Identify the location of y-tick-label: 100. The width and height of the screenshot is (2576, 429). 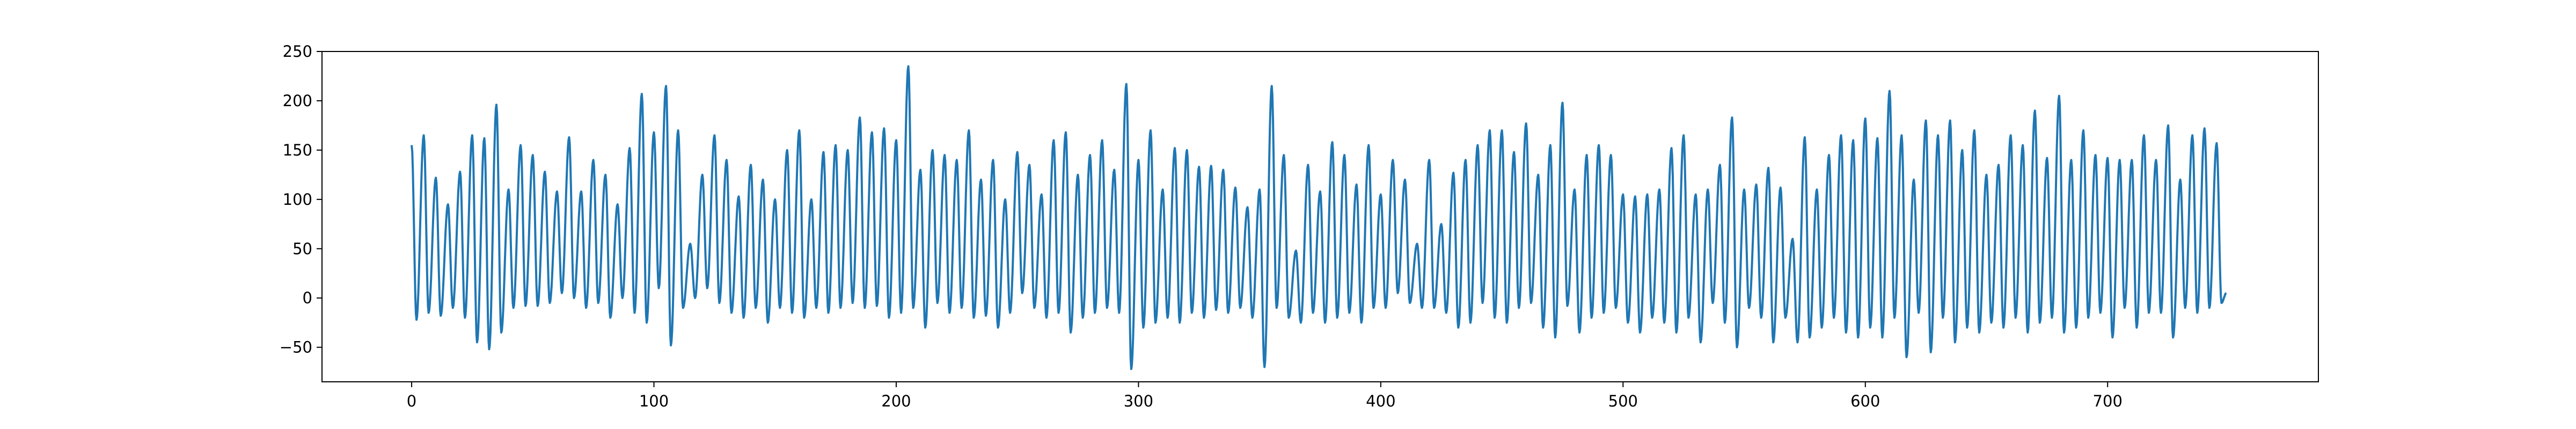
(297, 199).